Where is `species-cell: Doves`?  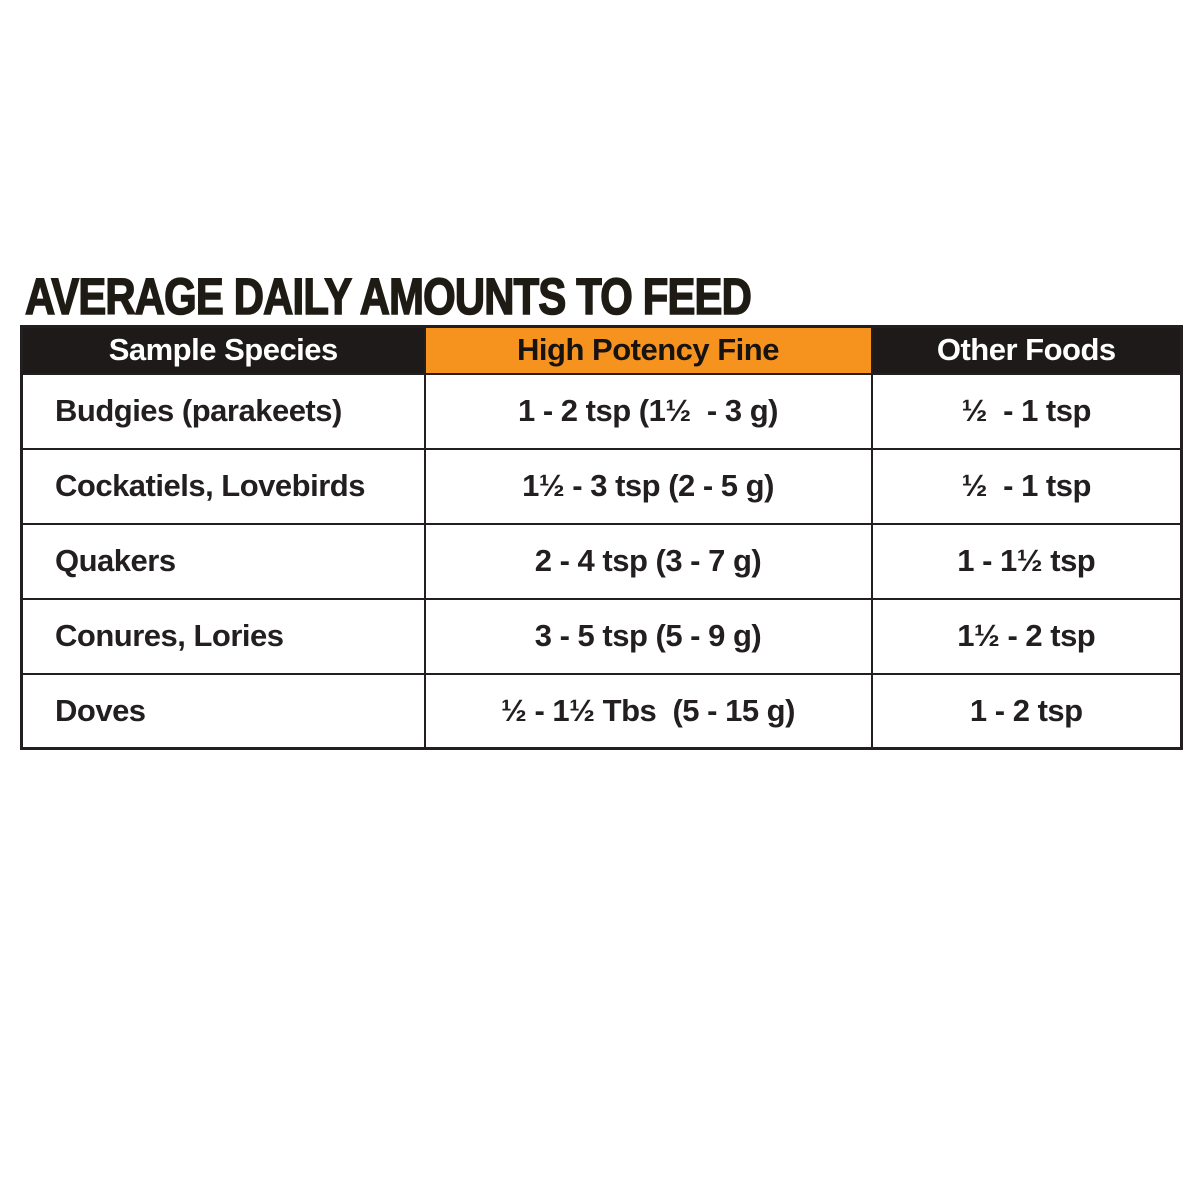
species-cell: Doves is located at coordinates (223, 711).